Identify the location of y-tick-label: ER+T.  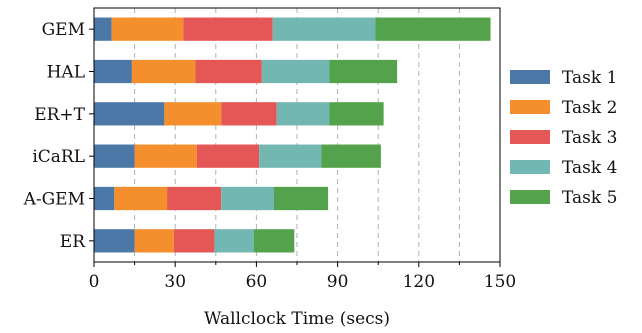
(59, 115).